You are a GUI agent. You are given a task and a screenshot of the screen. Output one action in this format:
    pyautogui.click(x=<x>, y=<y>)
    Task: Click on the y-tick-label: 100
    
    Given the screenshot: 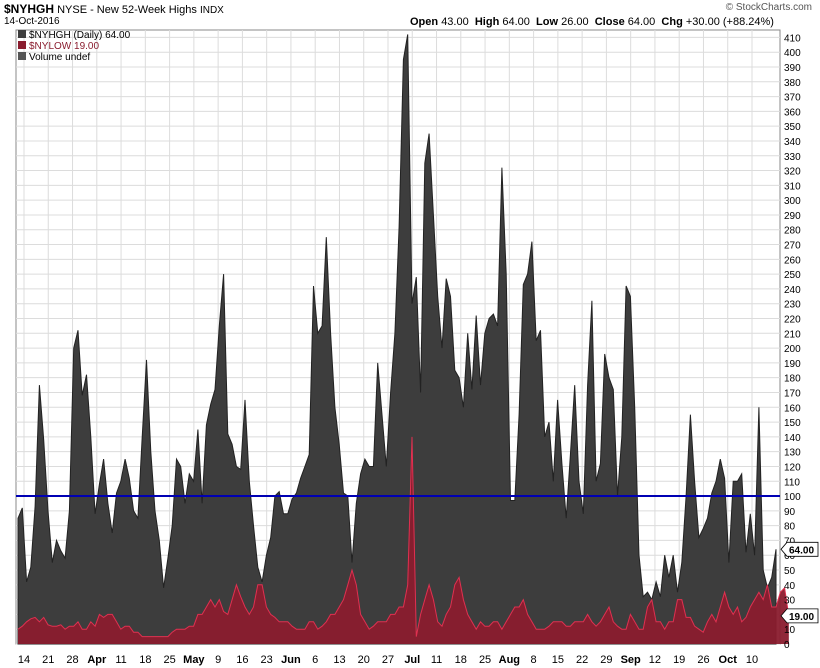 What is the action you would take?
    pyautogui.click(x=792, y=497)
    